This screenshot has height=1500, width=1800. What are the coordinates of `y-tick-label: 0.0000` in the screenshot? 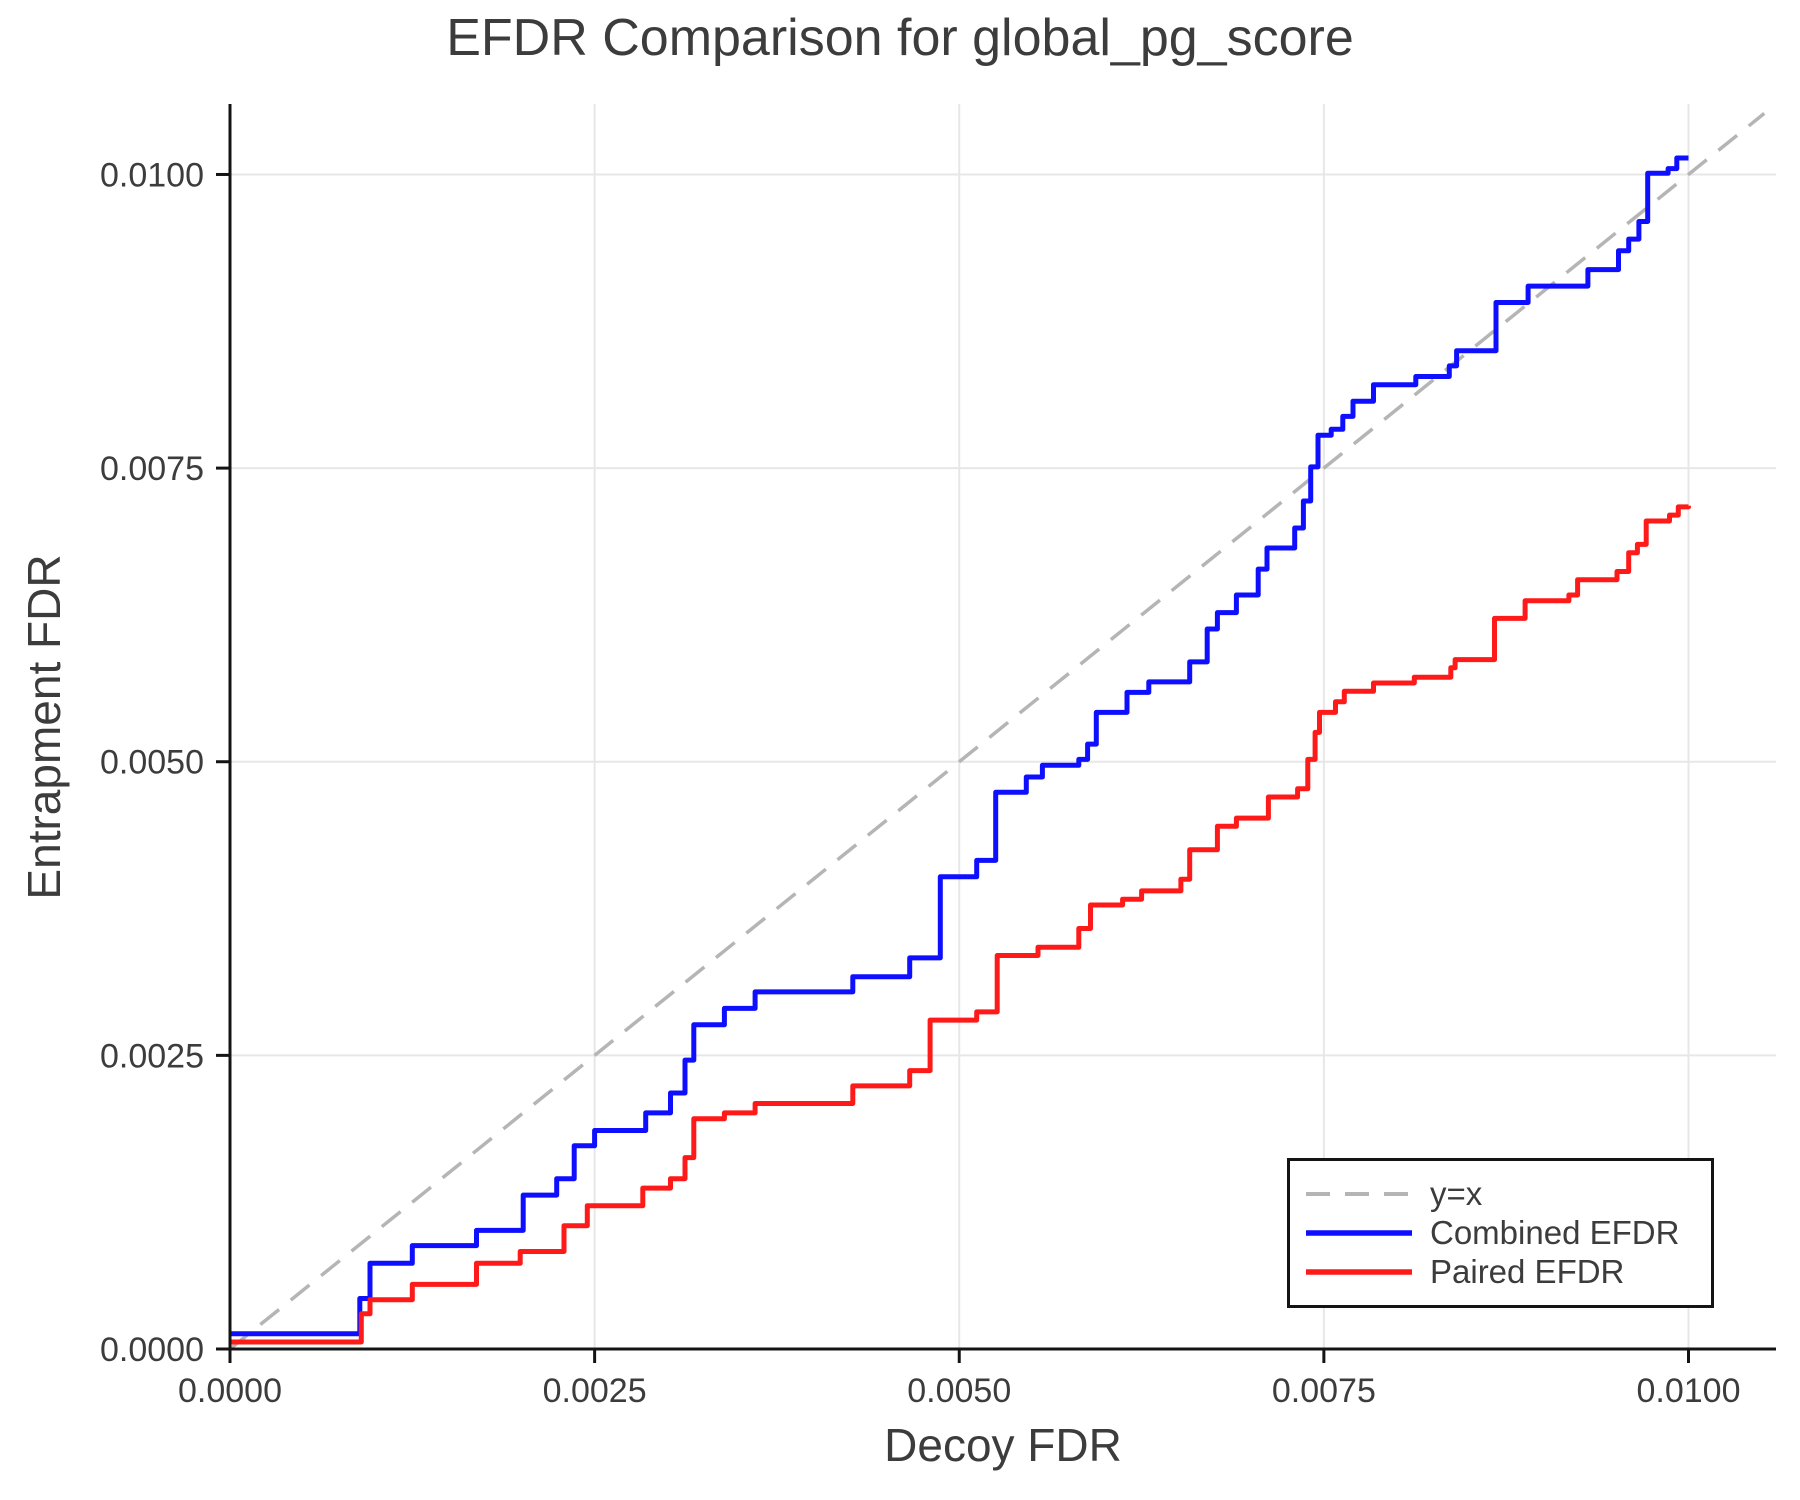 It's located at (152, 1350).